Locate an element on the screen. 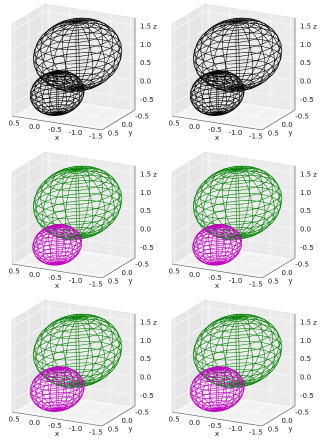 Image resolution: width=320 pixels, height=445 pixels. x-tick-label: -0.5 is located at coordinates (215, 426).